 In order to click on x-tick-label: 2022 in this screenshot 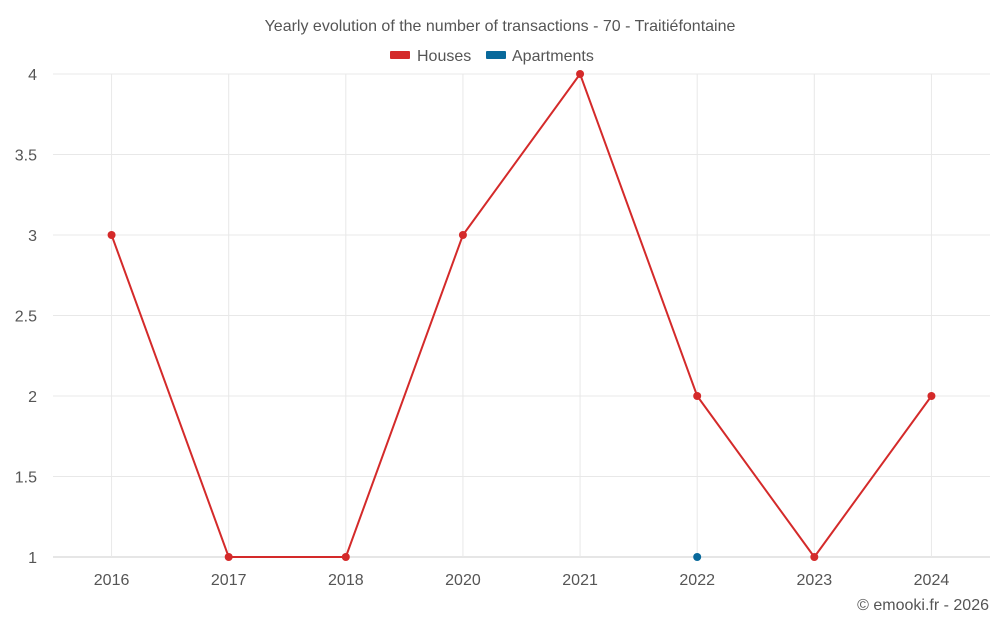, I will do `click(697, 580)`.